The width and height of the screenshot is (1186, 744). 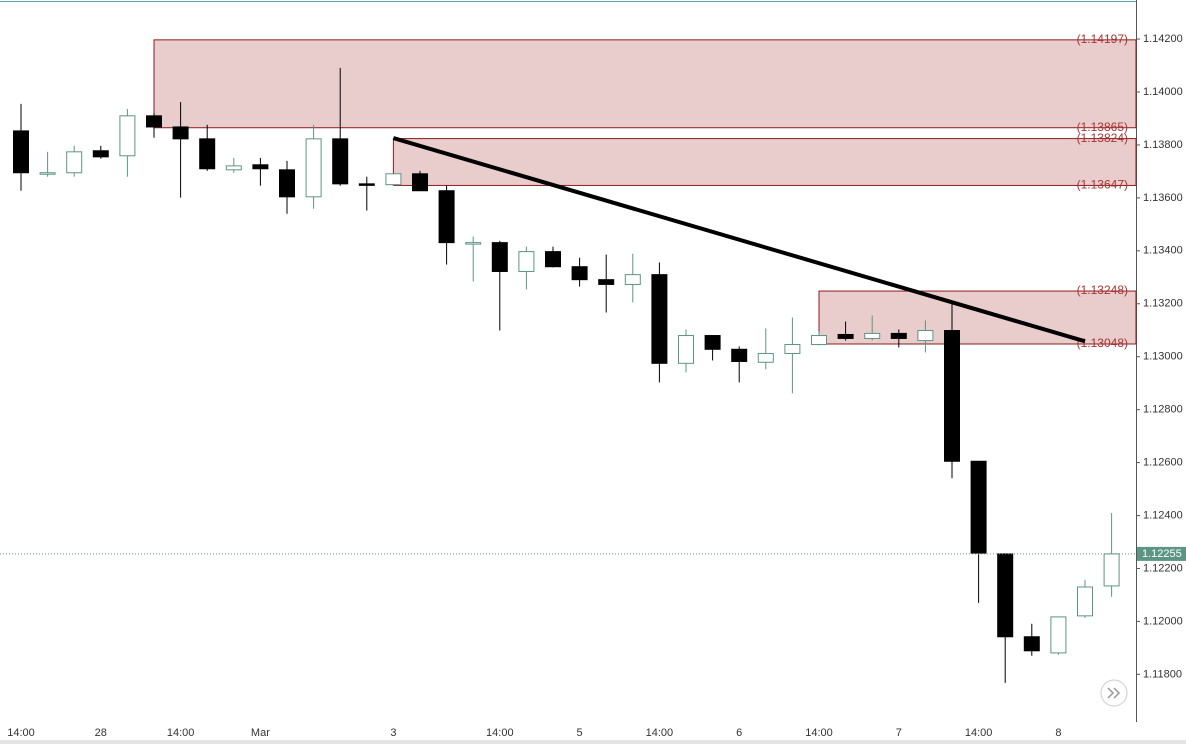 I want to click on x-tick-label: 5, so click(x=580, y=733).